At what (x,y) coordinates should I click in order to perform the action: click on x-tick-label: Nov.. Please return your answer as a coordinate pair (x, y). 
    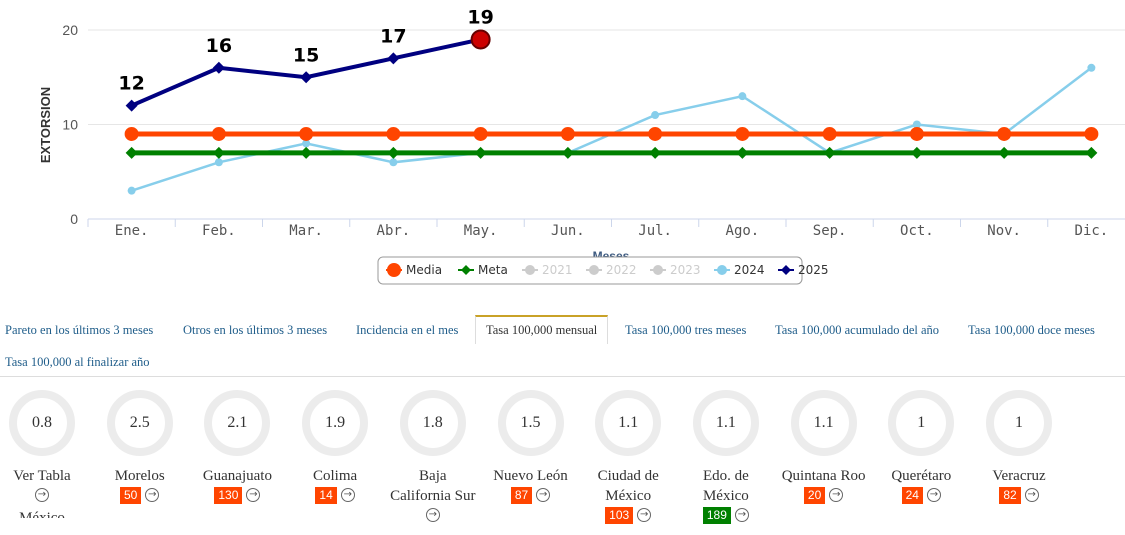
    Looking at the image, I should click on (1004, 231).